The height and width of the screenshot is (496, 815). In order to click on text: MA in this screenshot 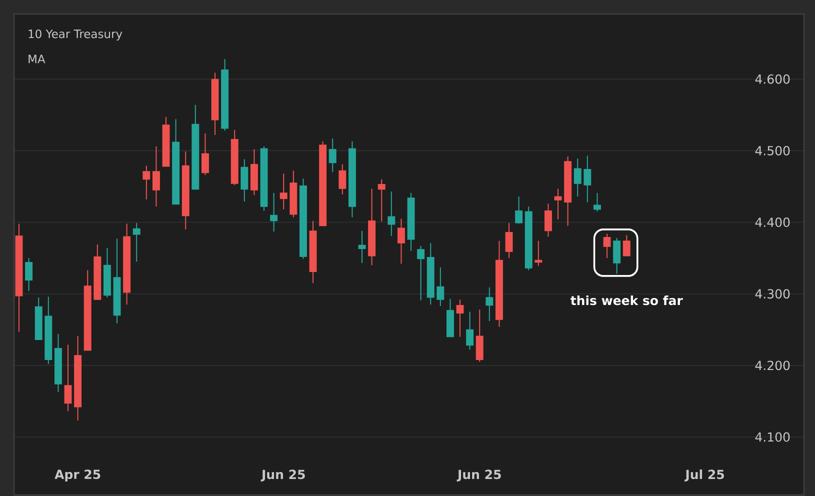, I will do `click(37, 59)`.